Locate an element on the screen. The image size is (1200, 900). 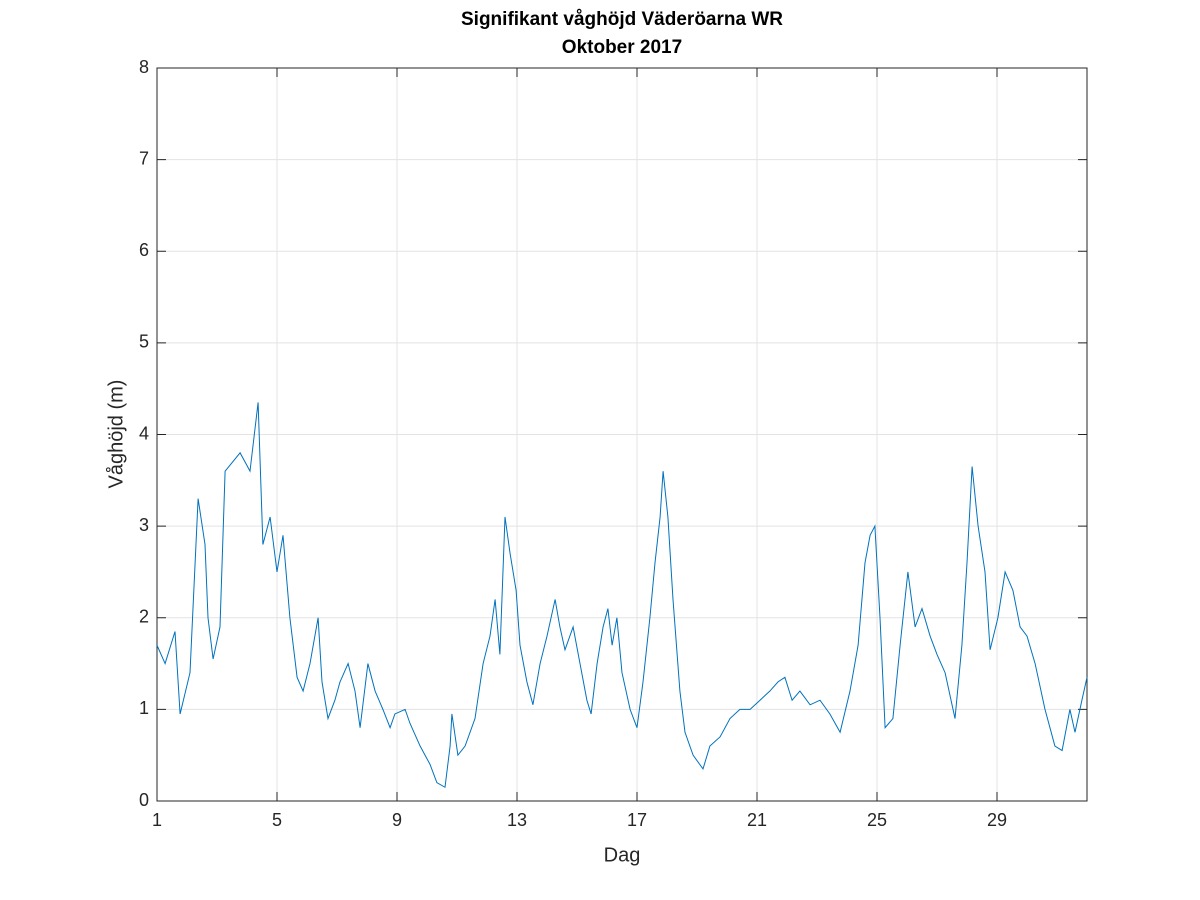
x-tick-label: 13 is located at coordinates (517, 820).